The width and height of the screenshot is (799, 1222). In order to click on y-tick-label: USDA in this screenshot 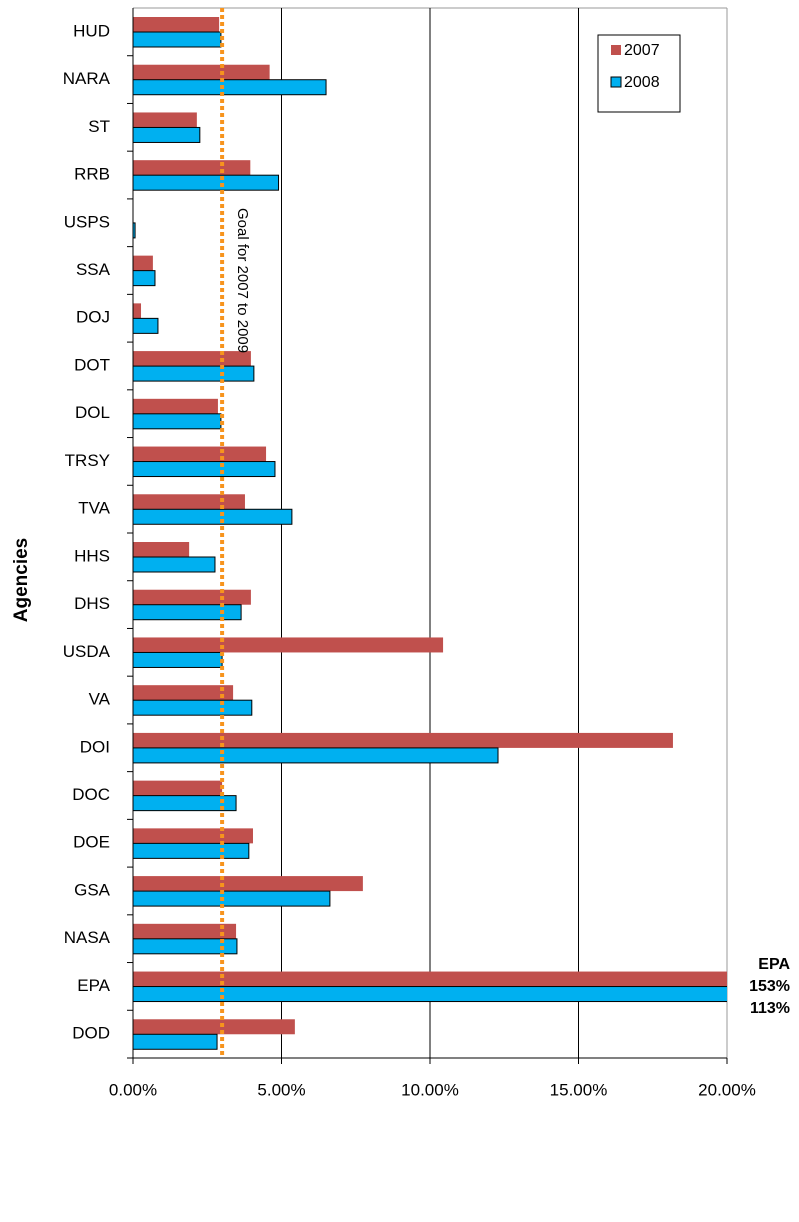, I will do `click(87, 651)`.